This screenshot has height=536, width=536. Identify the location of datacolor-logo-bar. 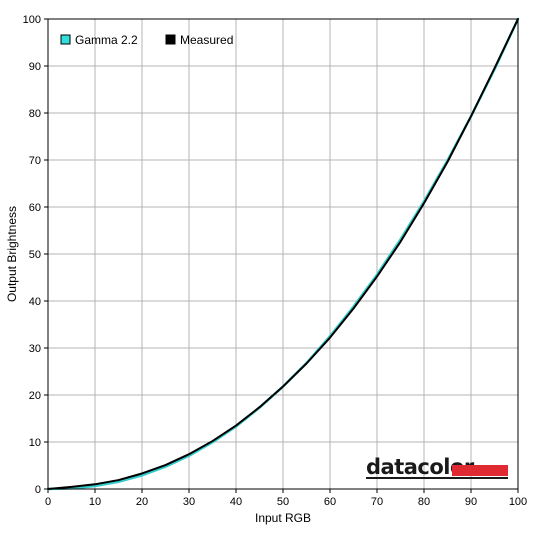
(480, 470).